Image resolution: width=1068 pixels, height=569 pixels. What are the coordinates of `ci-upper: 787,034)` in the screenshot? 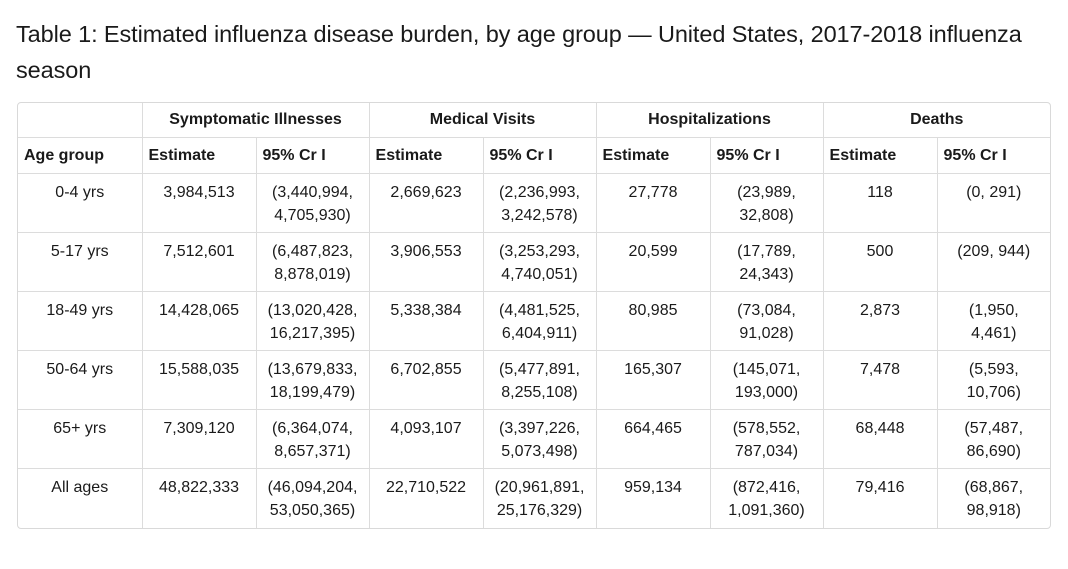 It's located at (766, 451).